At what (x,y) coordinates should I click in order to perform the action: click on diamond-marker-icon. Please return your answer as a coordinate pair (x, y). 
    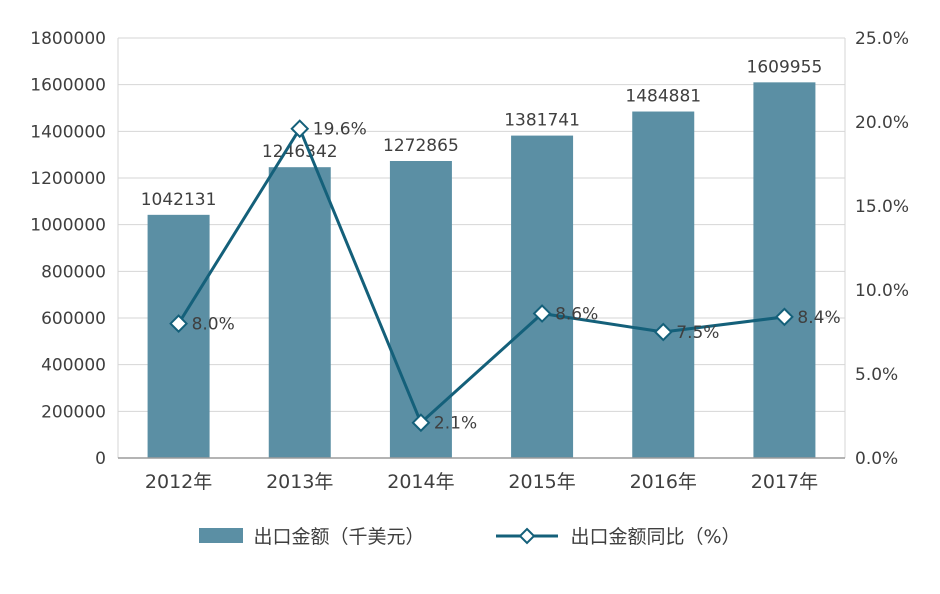
    Looking at the image, I should click on (527, 535).